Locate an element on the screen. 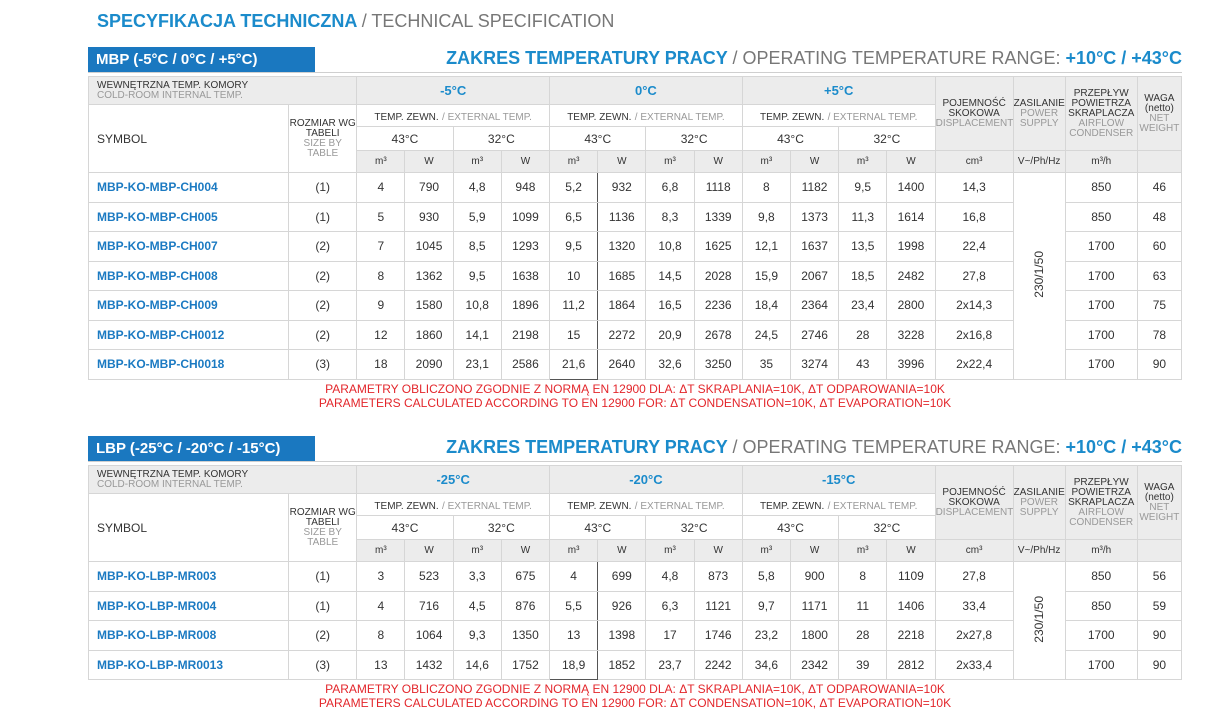 This screenshot has width=1214, height=727. cell: 1860 is located at coordinates (429, 334).